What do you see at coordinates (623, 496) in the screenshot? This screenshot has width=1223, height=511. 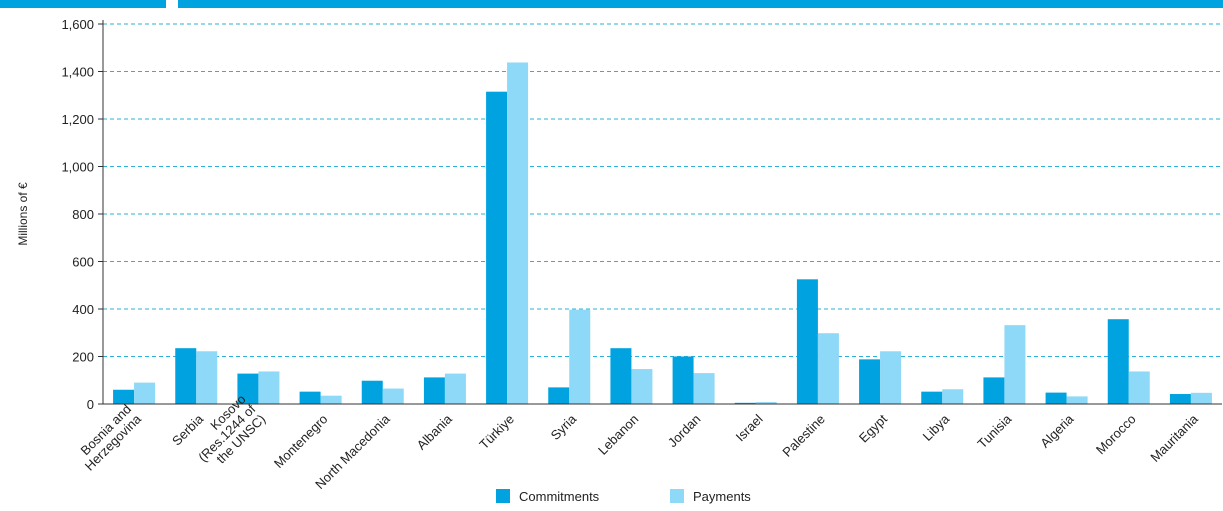 I see `legend: Commitments Payments` at bounding box center [623, 496].